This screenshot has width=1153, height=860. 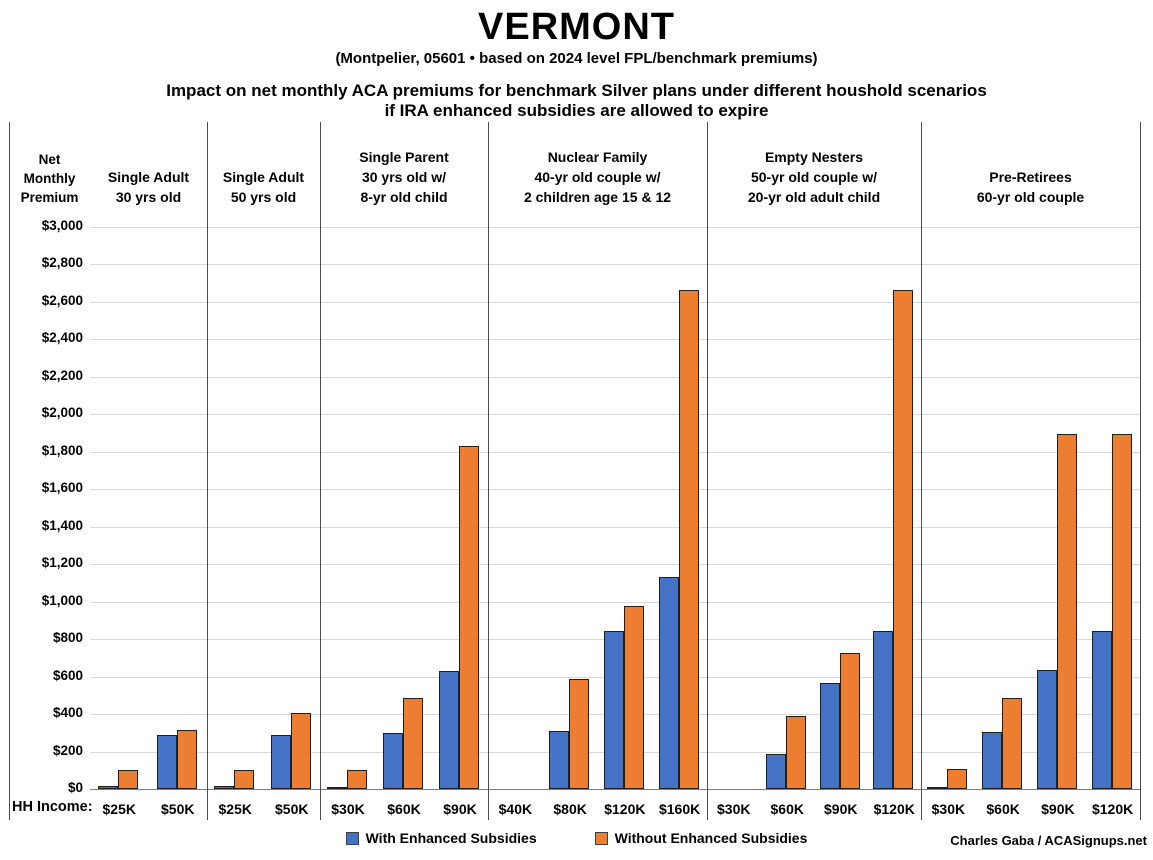 I want to click on y-tick-label: $200, so click(x=67, y=750).